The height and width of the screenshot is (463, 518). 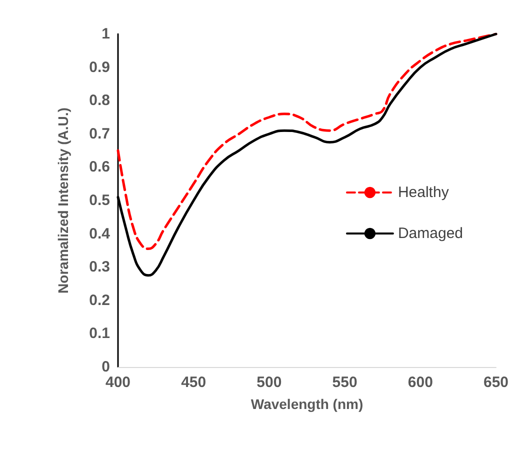 What do you see at coordinates (63, 201) in the screenshot?
I see `y-axis-title: Noramalized Intensity (A.U.)` at bounding box center [63, 201].